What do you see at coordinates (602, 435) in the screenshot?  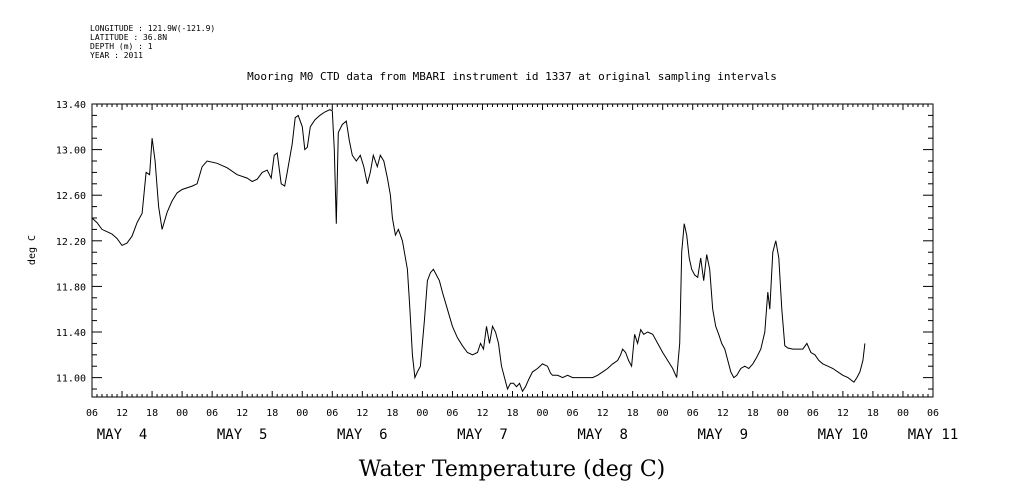 I see `day-label: MAY 8` at bounding box center [602, 435].